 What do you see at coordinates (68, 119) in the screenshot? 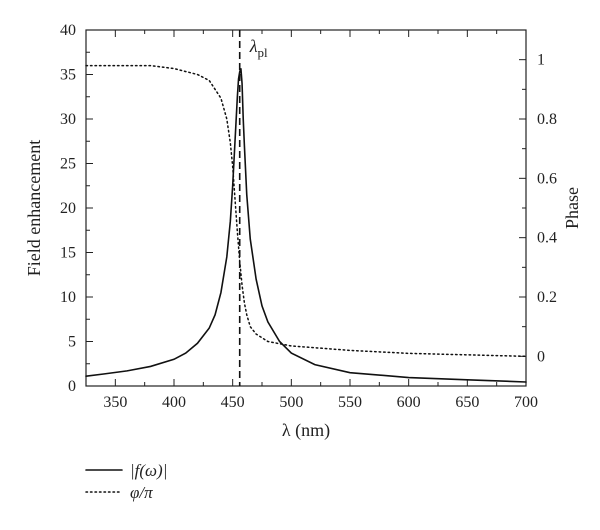
I see `left-y-tick-label: 30` at bounding box center [68, 119].